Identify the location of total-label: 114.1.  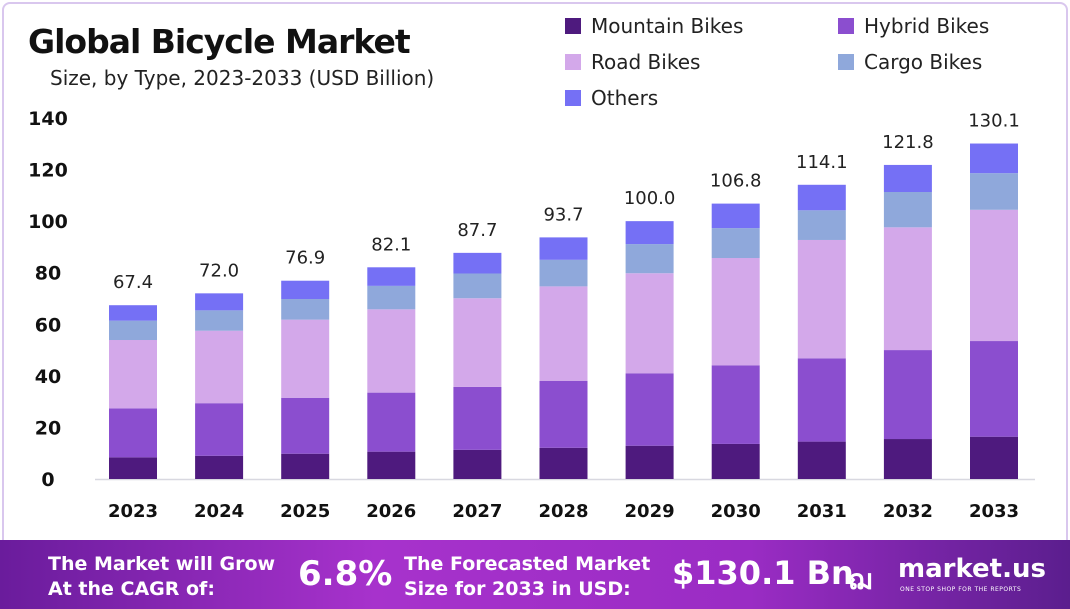
(822, 162).